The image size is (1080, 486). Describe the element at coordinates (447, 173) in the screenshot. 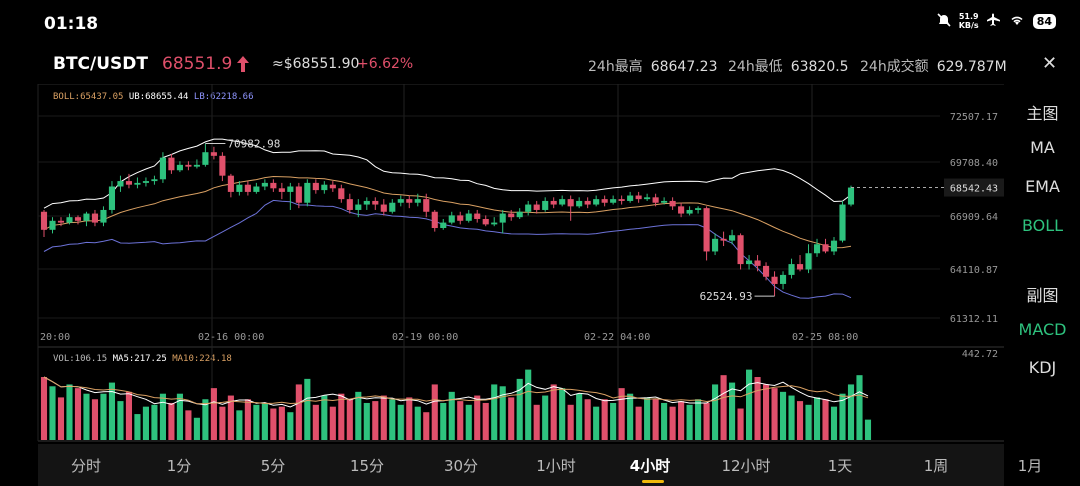

I see `boll-upper-band` at that location.